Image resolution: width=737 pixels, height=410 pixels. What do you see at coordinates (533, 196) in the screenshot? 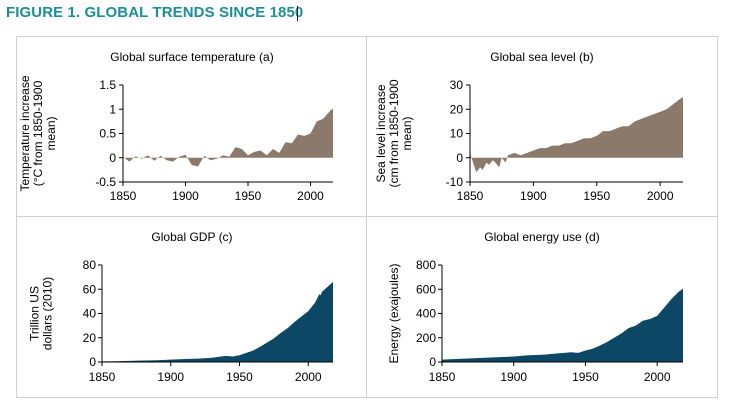
I see `sea-xtick-label-1: 1900` at bounding box center [533, 196].